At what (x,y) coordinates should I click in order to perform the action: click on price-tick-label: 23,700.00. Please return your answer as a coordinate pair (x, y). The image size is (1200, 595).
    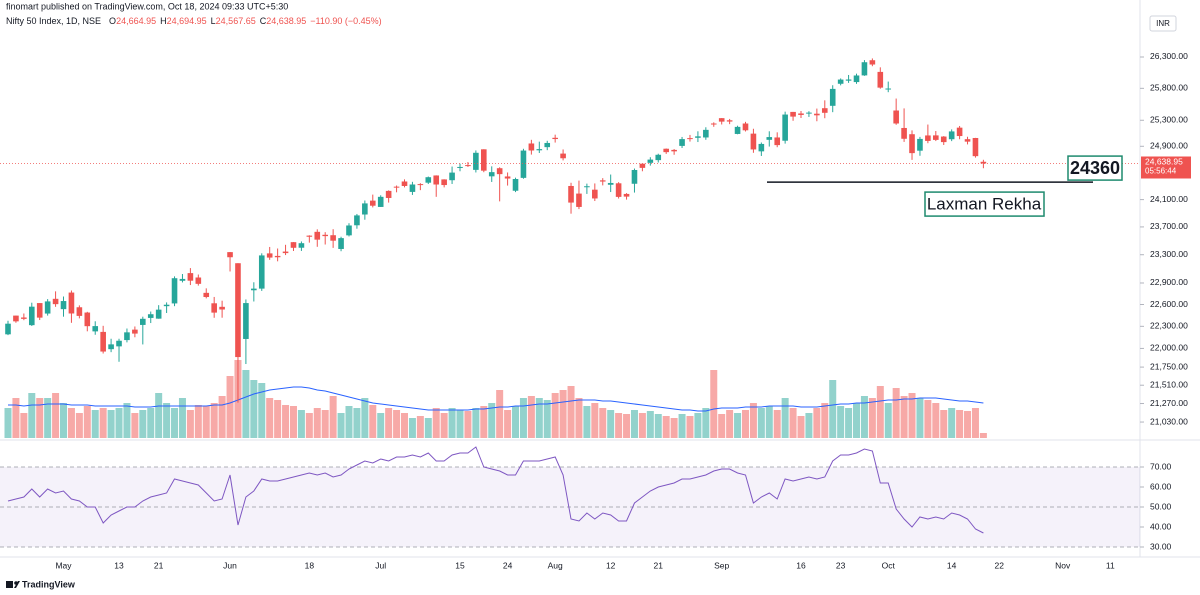
    Looking at the image, I should click on (1169, 226).